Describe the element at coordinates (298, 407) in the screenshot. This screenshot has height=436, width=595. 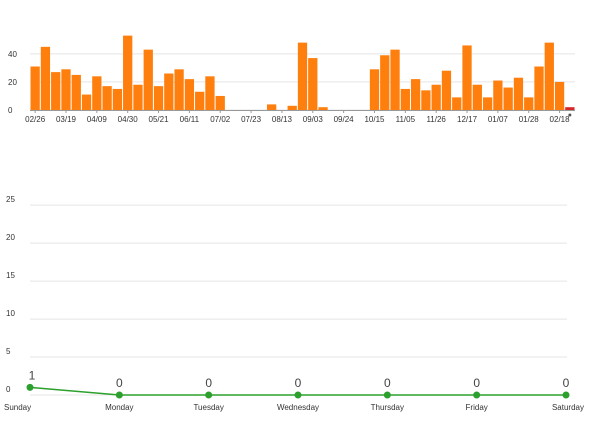
I see `line-x-tick-label: Wednesday` at that location.